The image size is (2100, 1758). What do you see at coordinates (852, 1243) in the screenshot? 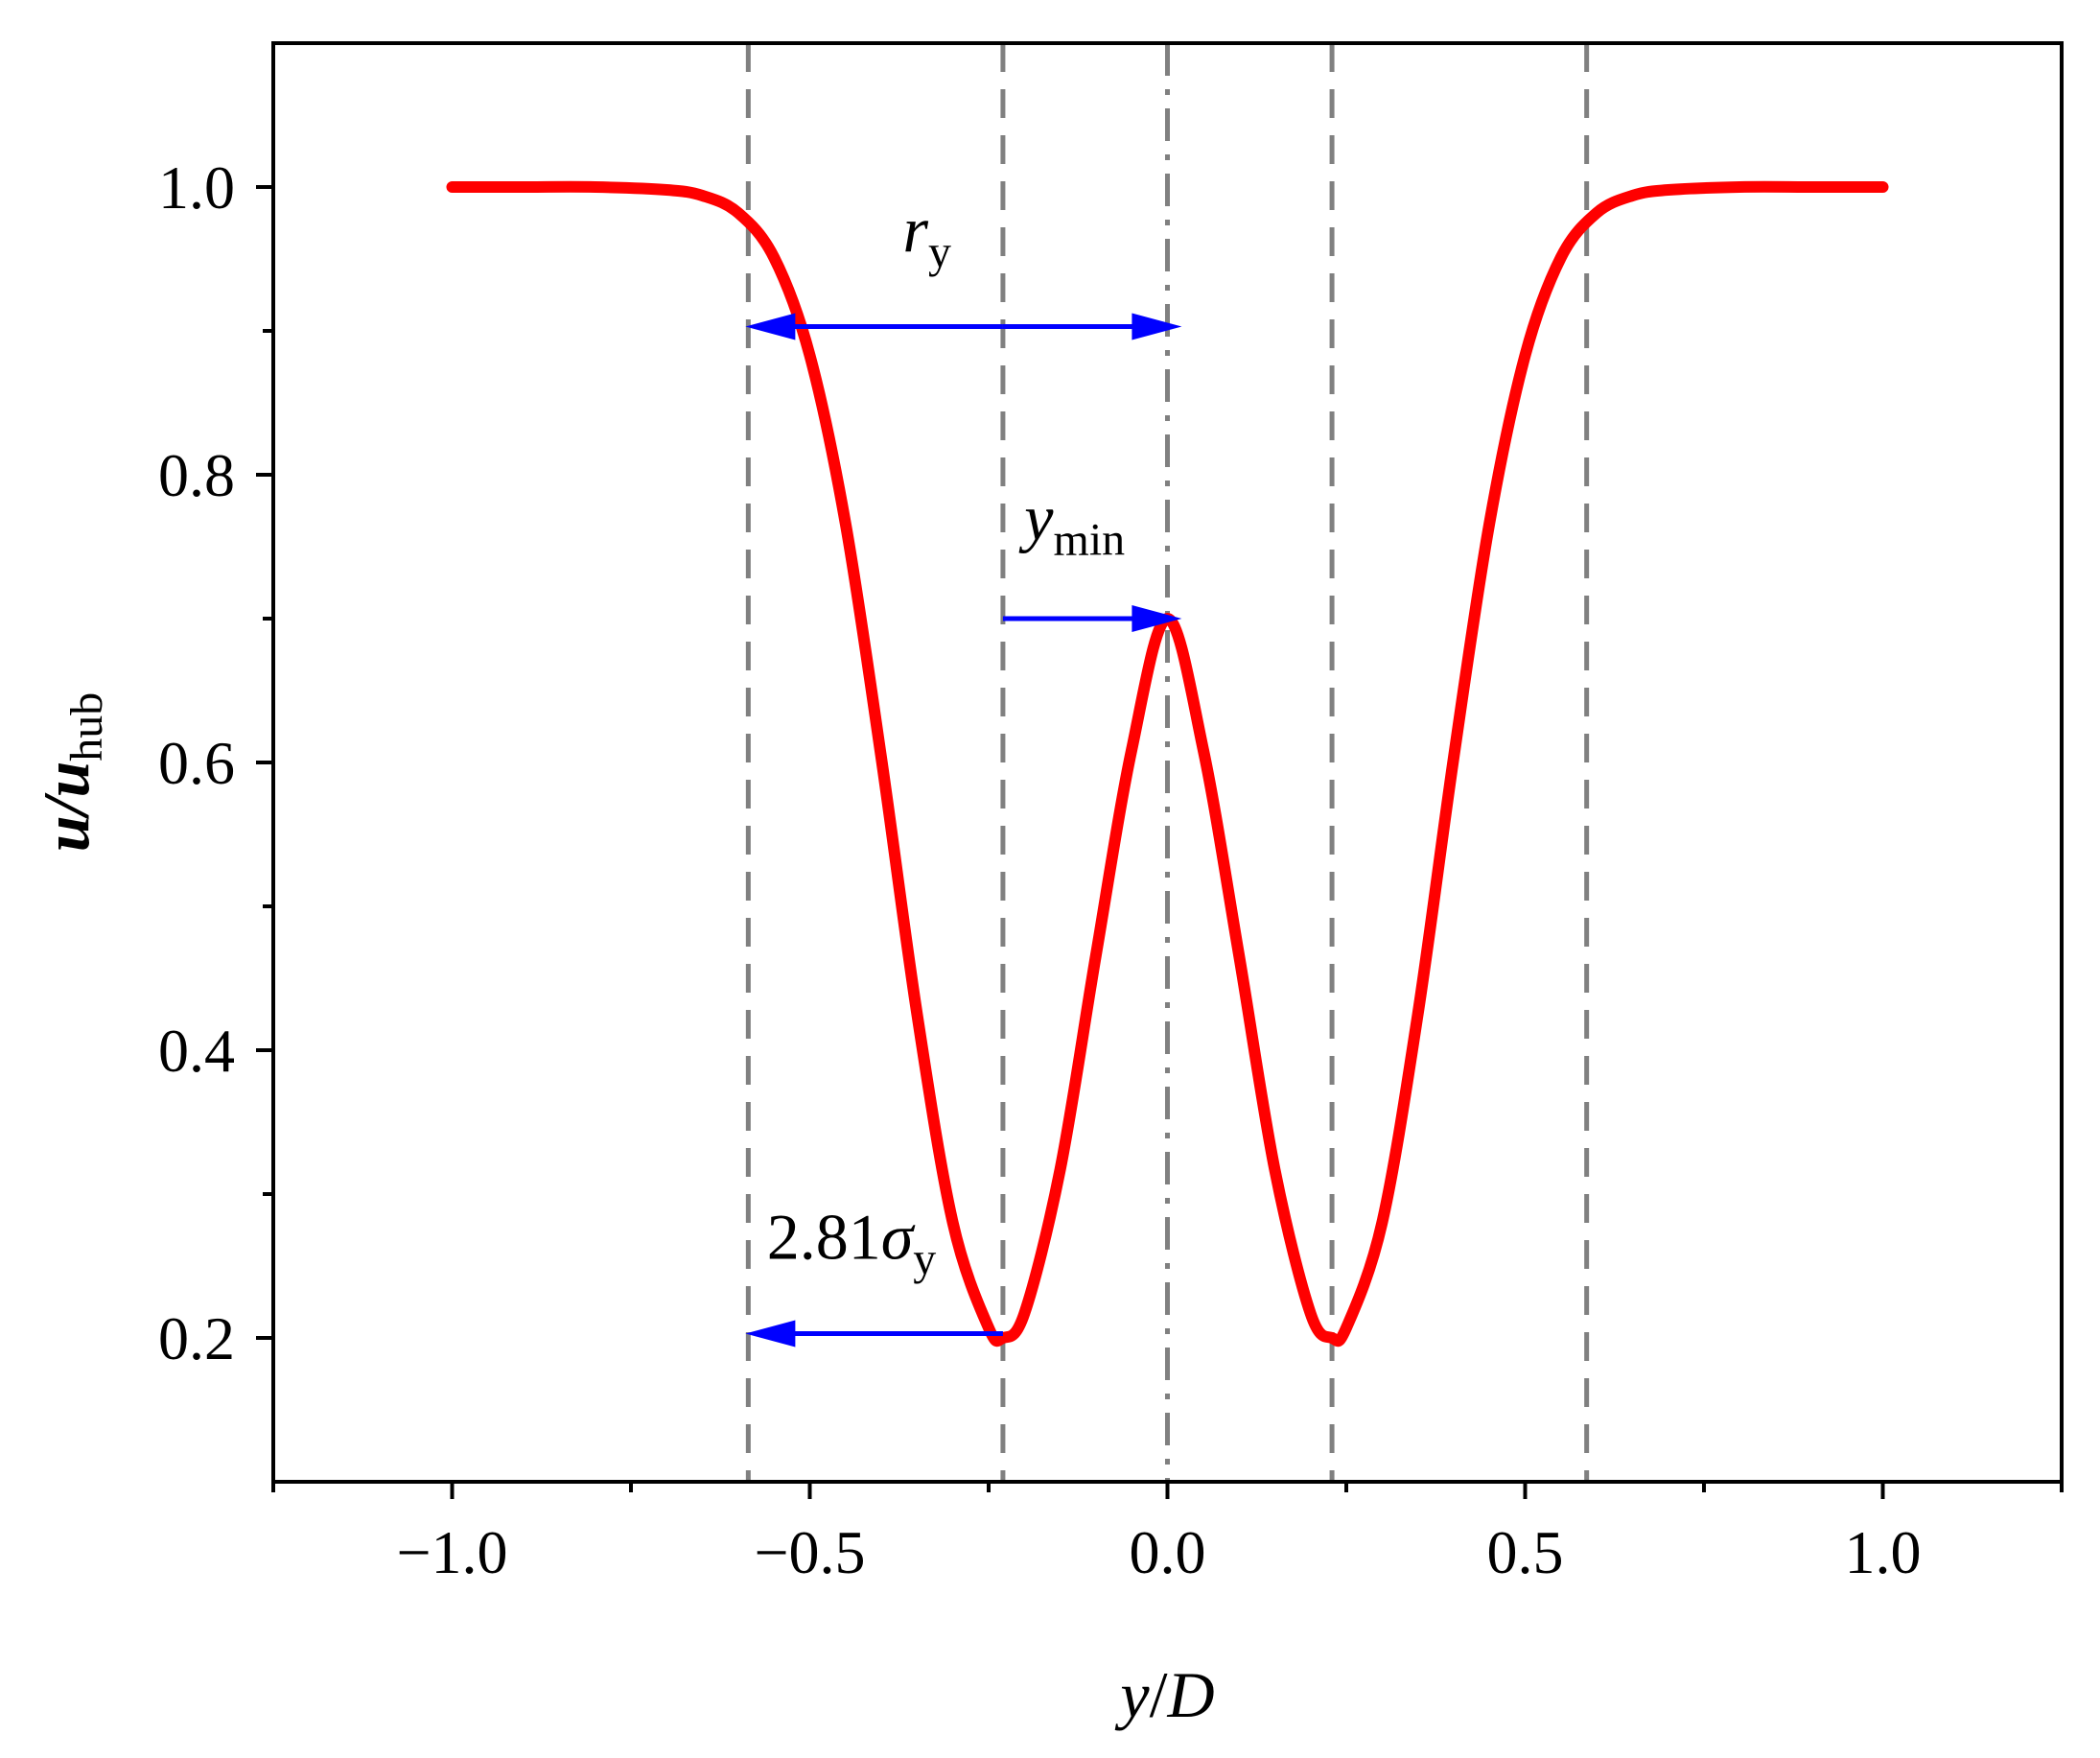
I see `annotation-2: 2.81σy` at bounding box center [852, 1243].